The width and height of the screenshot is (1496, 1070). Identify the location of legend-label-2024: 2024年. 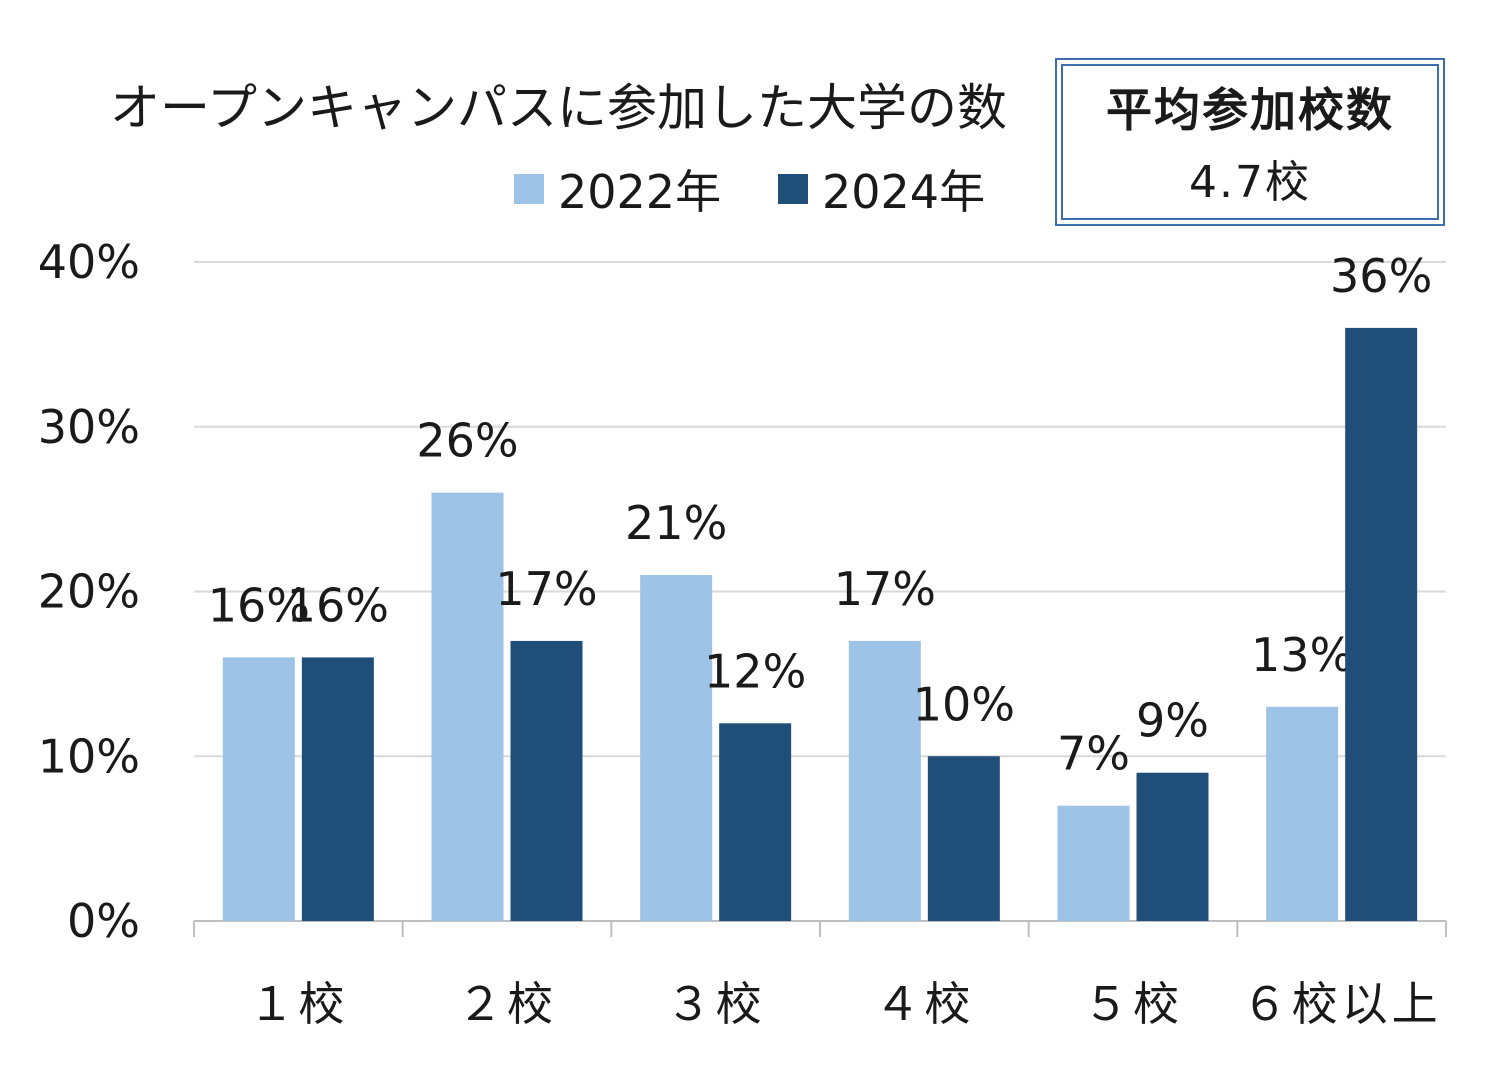
(904, 192).